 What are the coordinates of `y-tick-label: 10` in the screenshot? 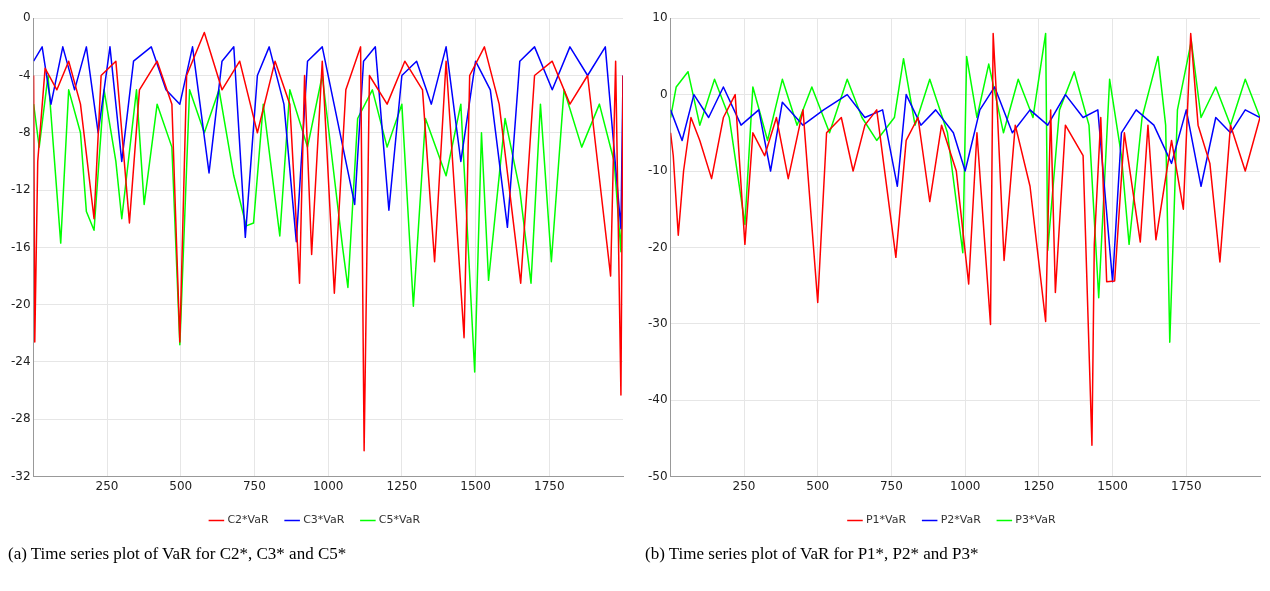 It's located at (660, 17).